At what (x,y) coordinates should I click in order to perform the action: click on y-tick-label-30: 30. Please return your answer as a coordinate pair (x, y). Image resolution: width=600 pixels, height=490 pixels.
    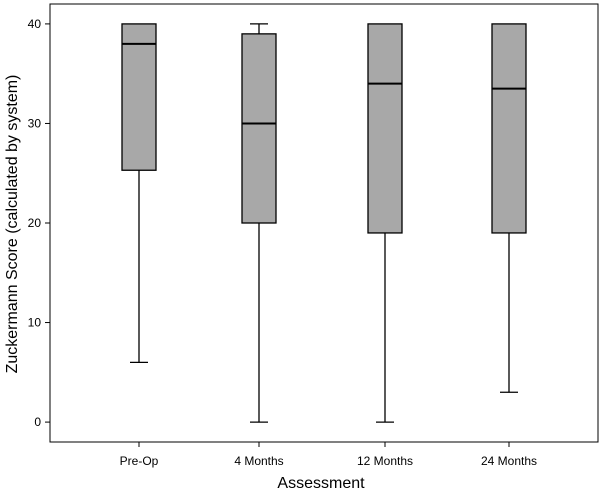
    Looking at the image, I should click on (35, 123).